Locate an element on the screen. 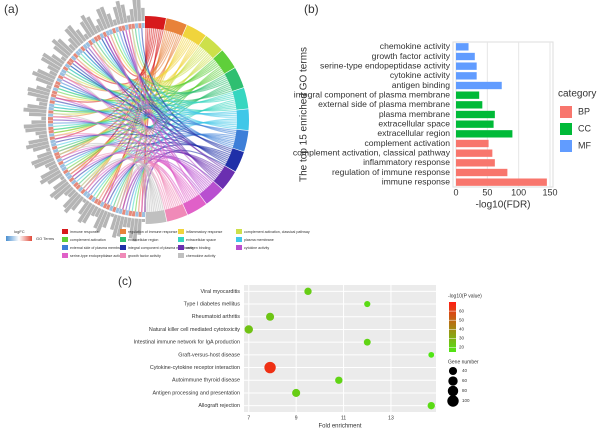 This screenshot has width=600, height=429. legend-label: cytokine activity is located at coordinates (256, 248).